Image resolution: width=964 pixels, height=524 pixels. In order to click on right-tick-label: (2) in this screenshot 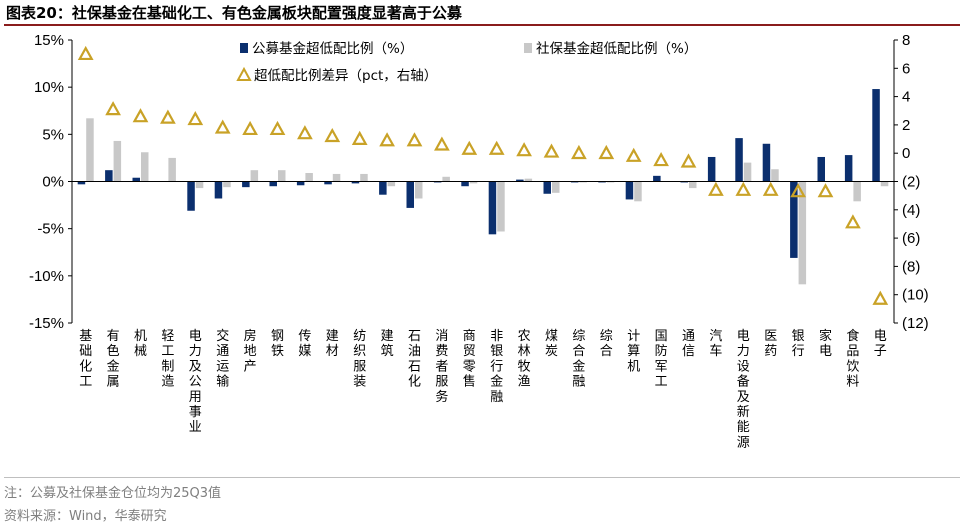, I will do `click(911, 182)`.